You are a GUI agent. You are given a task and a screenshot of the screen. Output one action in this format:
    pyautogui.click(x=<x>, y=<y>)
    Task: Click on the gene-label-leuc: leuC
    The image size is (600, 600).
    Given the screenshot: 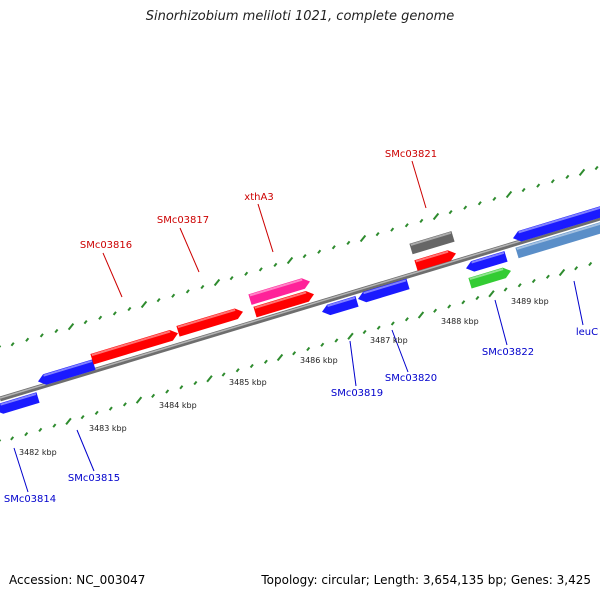 What is the action you would take?
    pyautogui.click(x=587, y=332)
    